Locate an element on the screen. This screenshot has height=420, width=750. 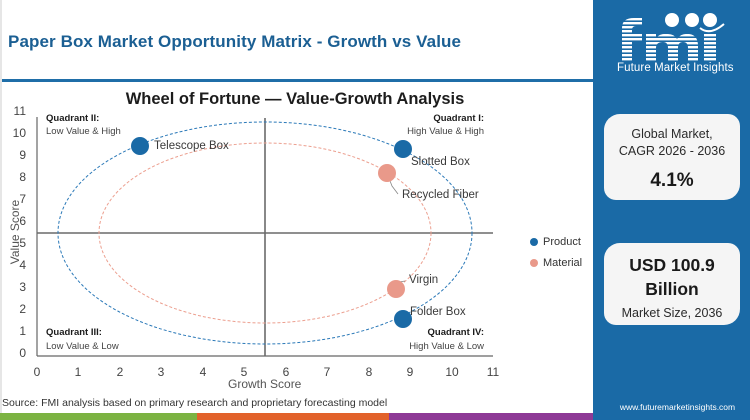
quadrant-iv-subtitle: High Value & Low is located at coordinates (446, 346).